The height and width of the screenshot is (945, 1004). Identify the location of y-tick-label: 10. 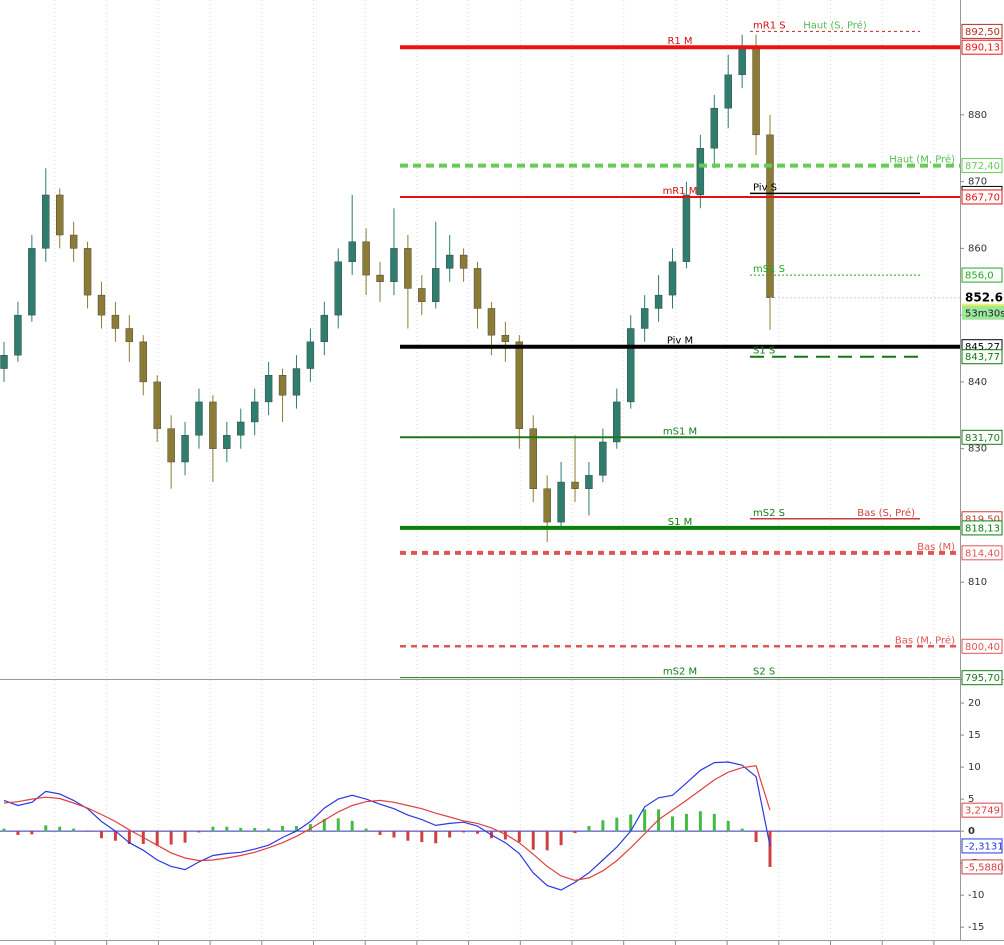
(974, 767).